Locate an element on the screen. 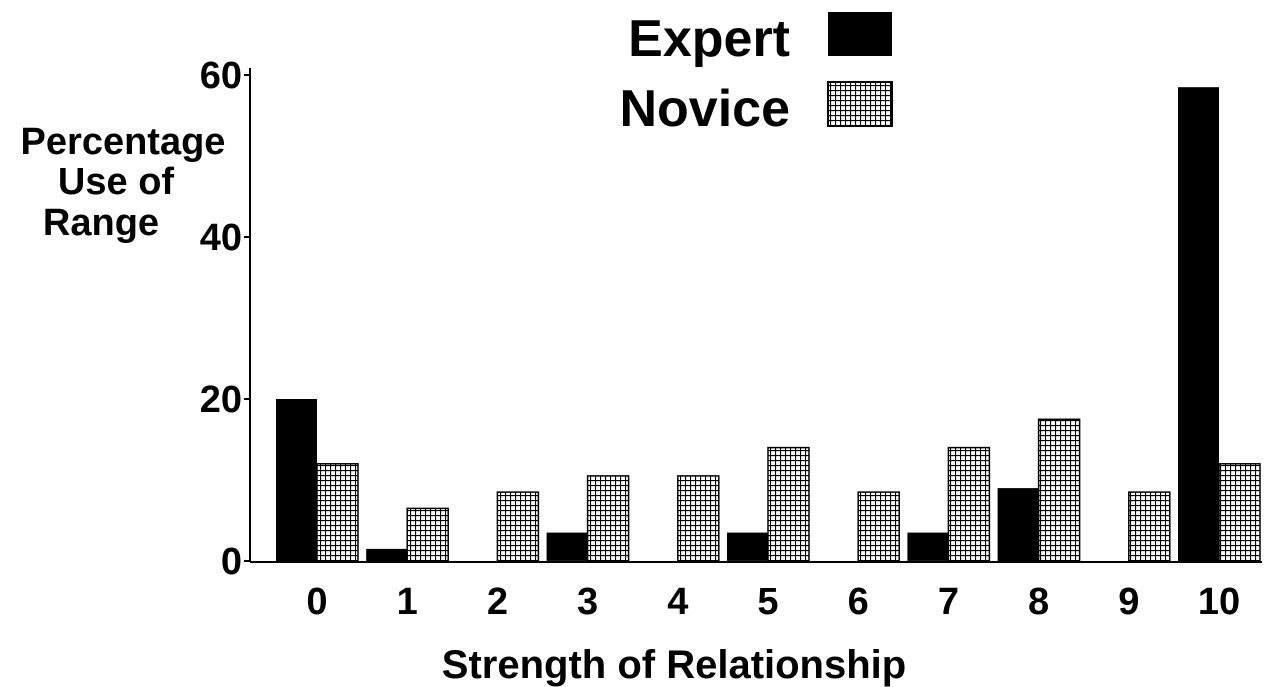 This screenshot has height=687, width=1266. x-tick-label-5: 5 is located at coordinates (767, 602).